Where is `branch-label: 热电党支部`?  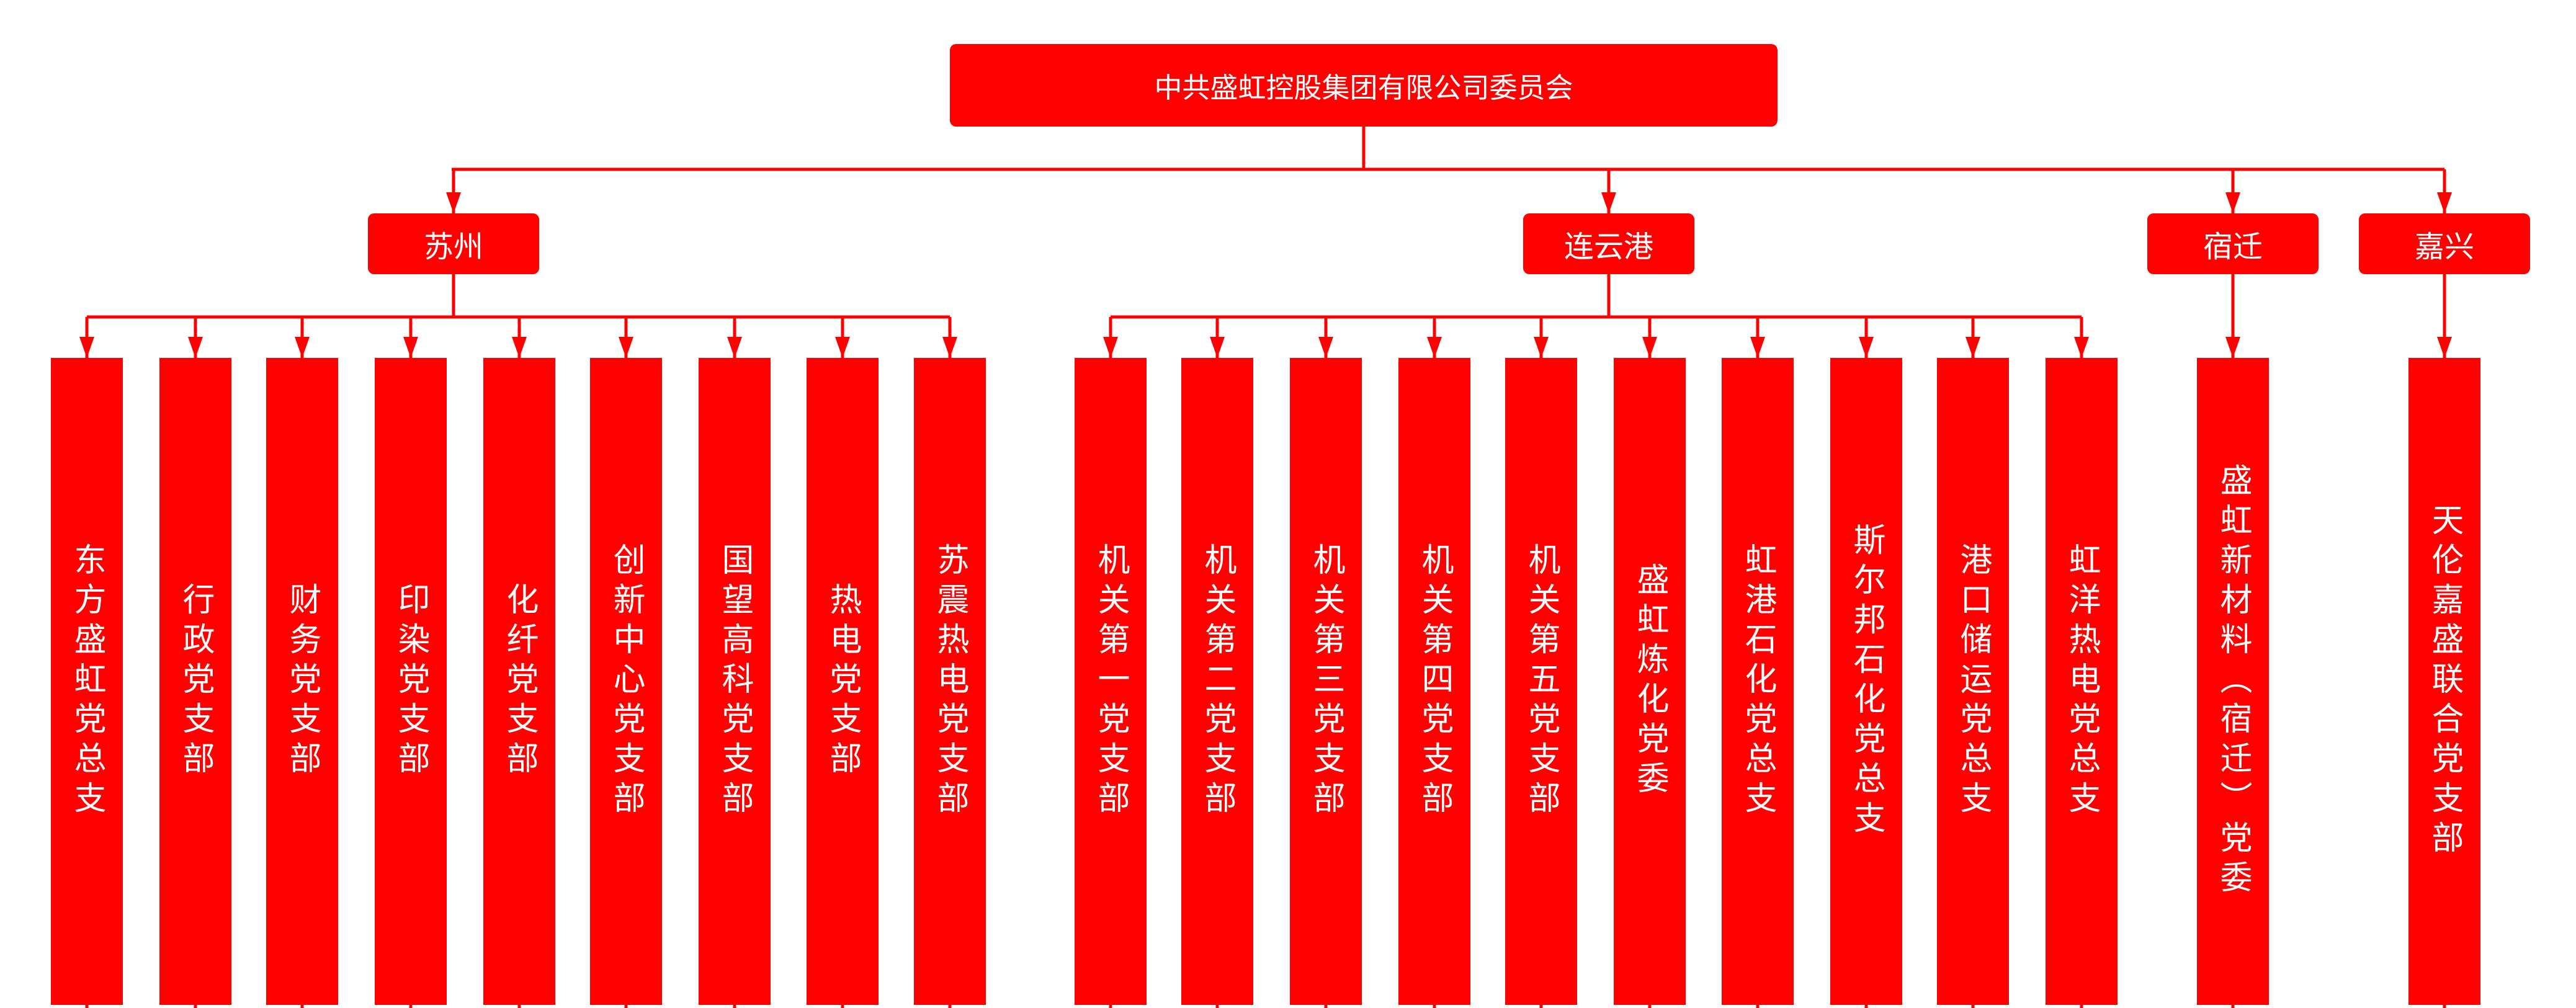 branch-label: 热电党支部 is located at coordinates (842, 682).